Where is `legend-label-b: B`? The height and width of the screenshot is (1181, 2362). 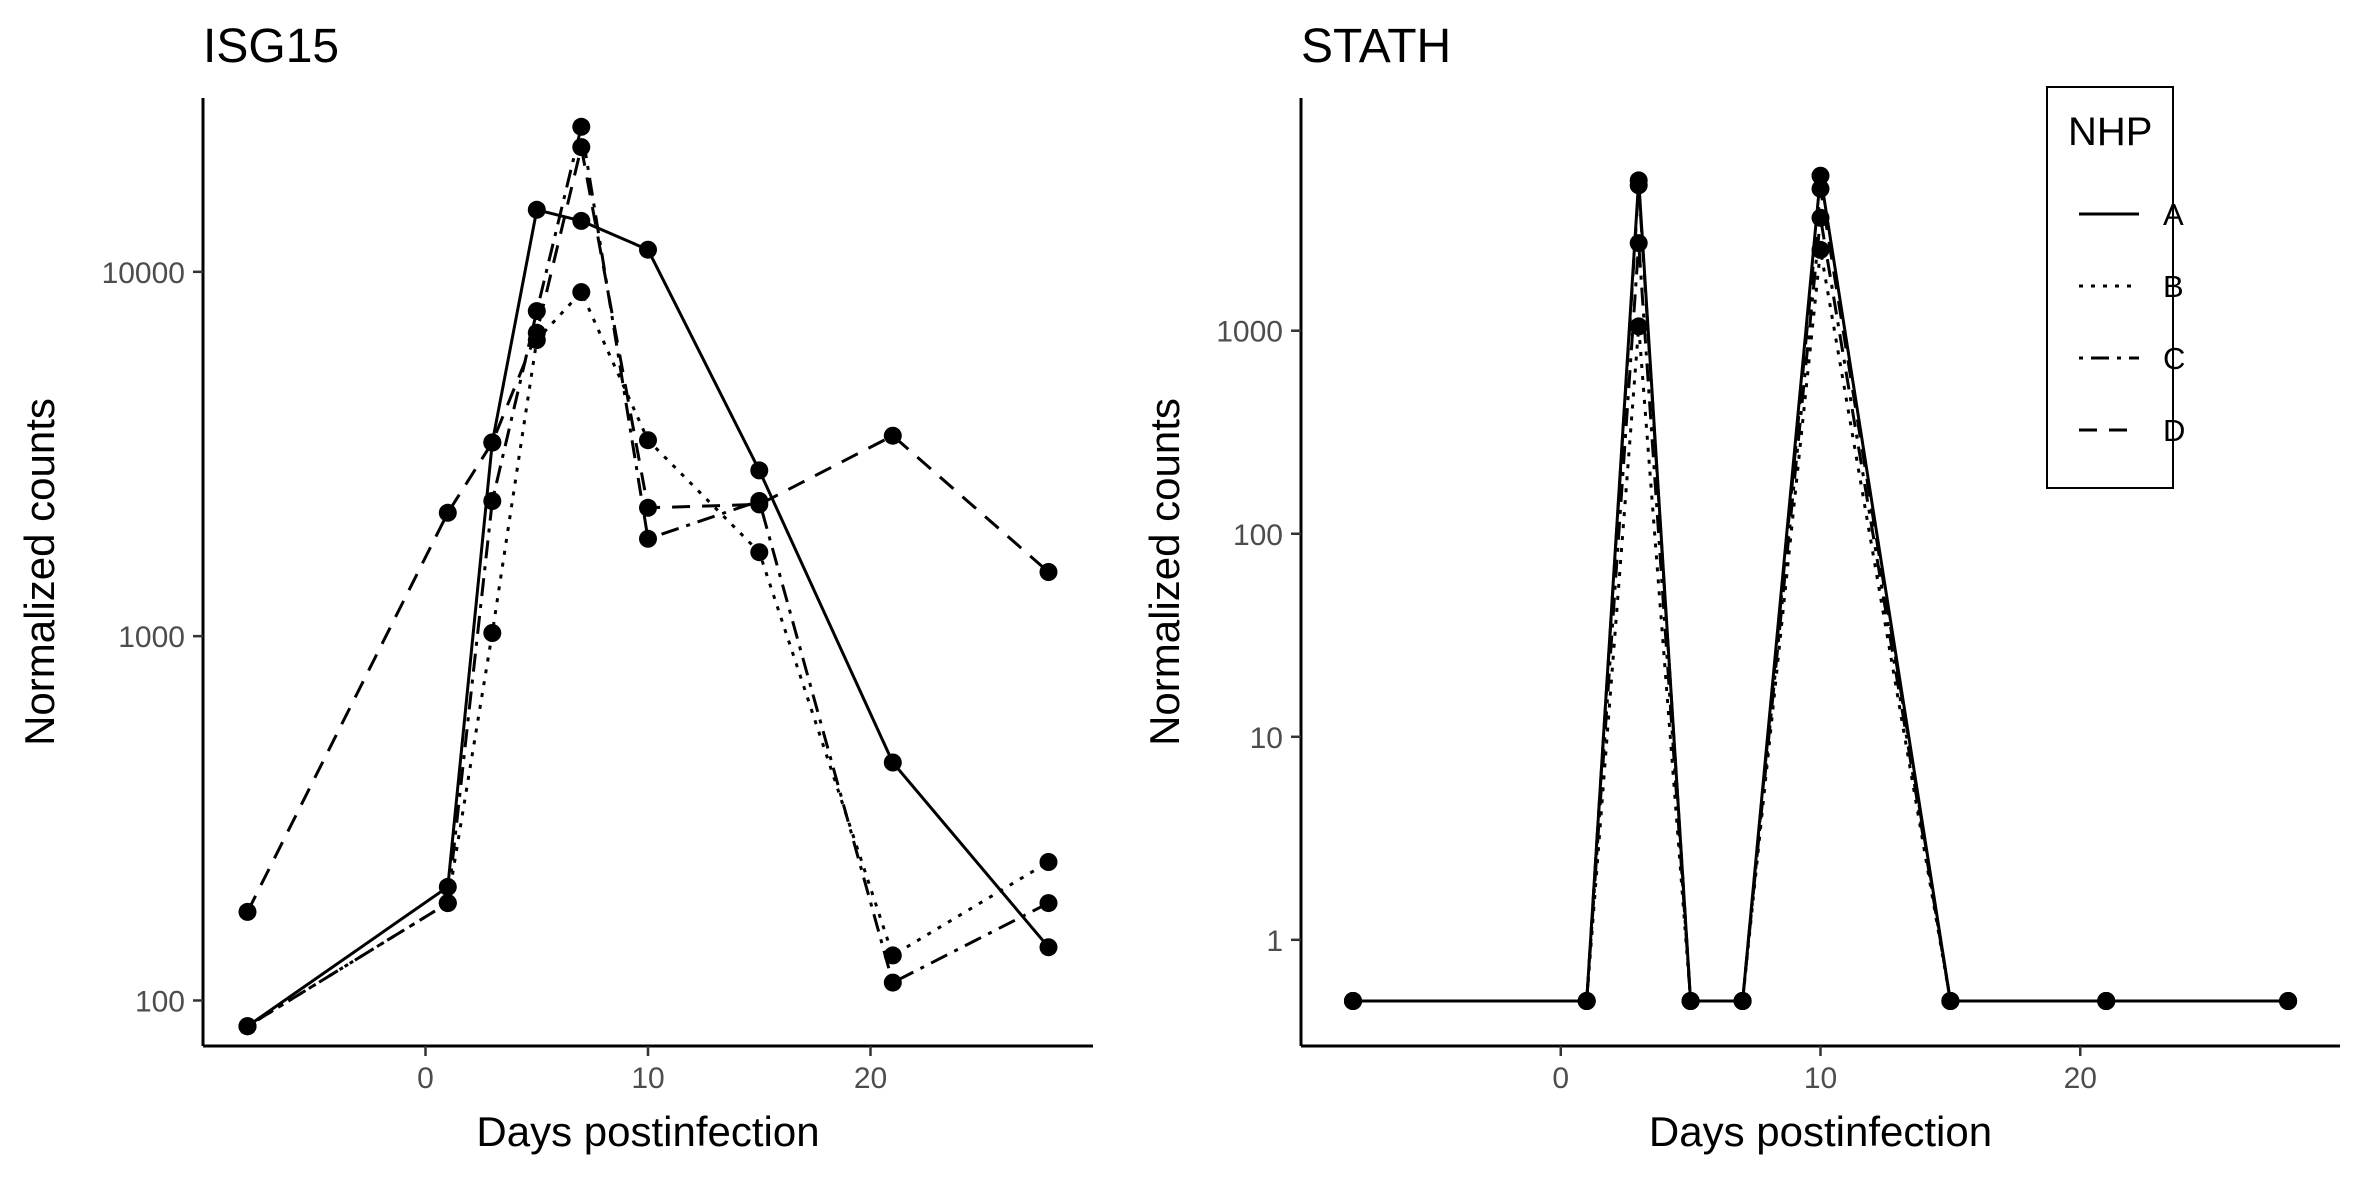
legend-label-b: B is located at coordinates (2173, 286).